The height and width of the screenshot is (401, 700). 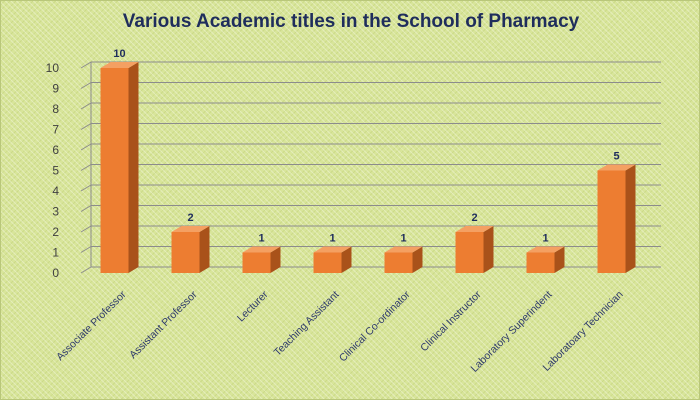 What do you see at coordinates (55, 253) in the screenshot?
I see `y-tick-label: 1` at bounding box center [55, 253].